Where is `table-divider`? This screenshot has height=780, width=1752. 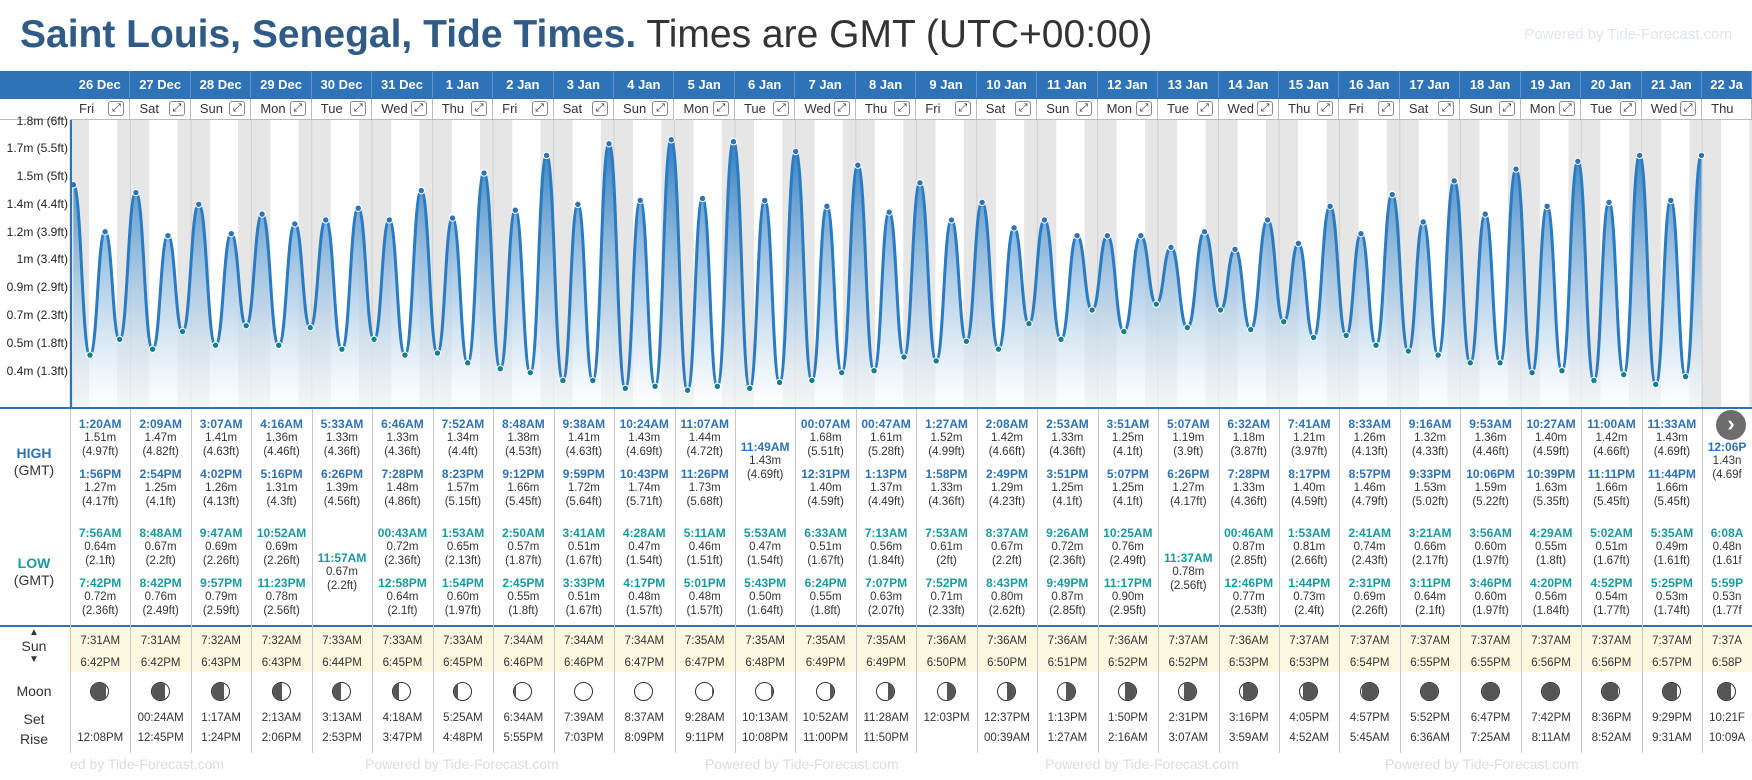
table-divider is located at coordinates (876, 626).